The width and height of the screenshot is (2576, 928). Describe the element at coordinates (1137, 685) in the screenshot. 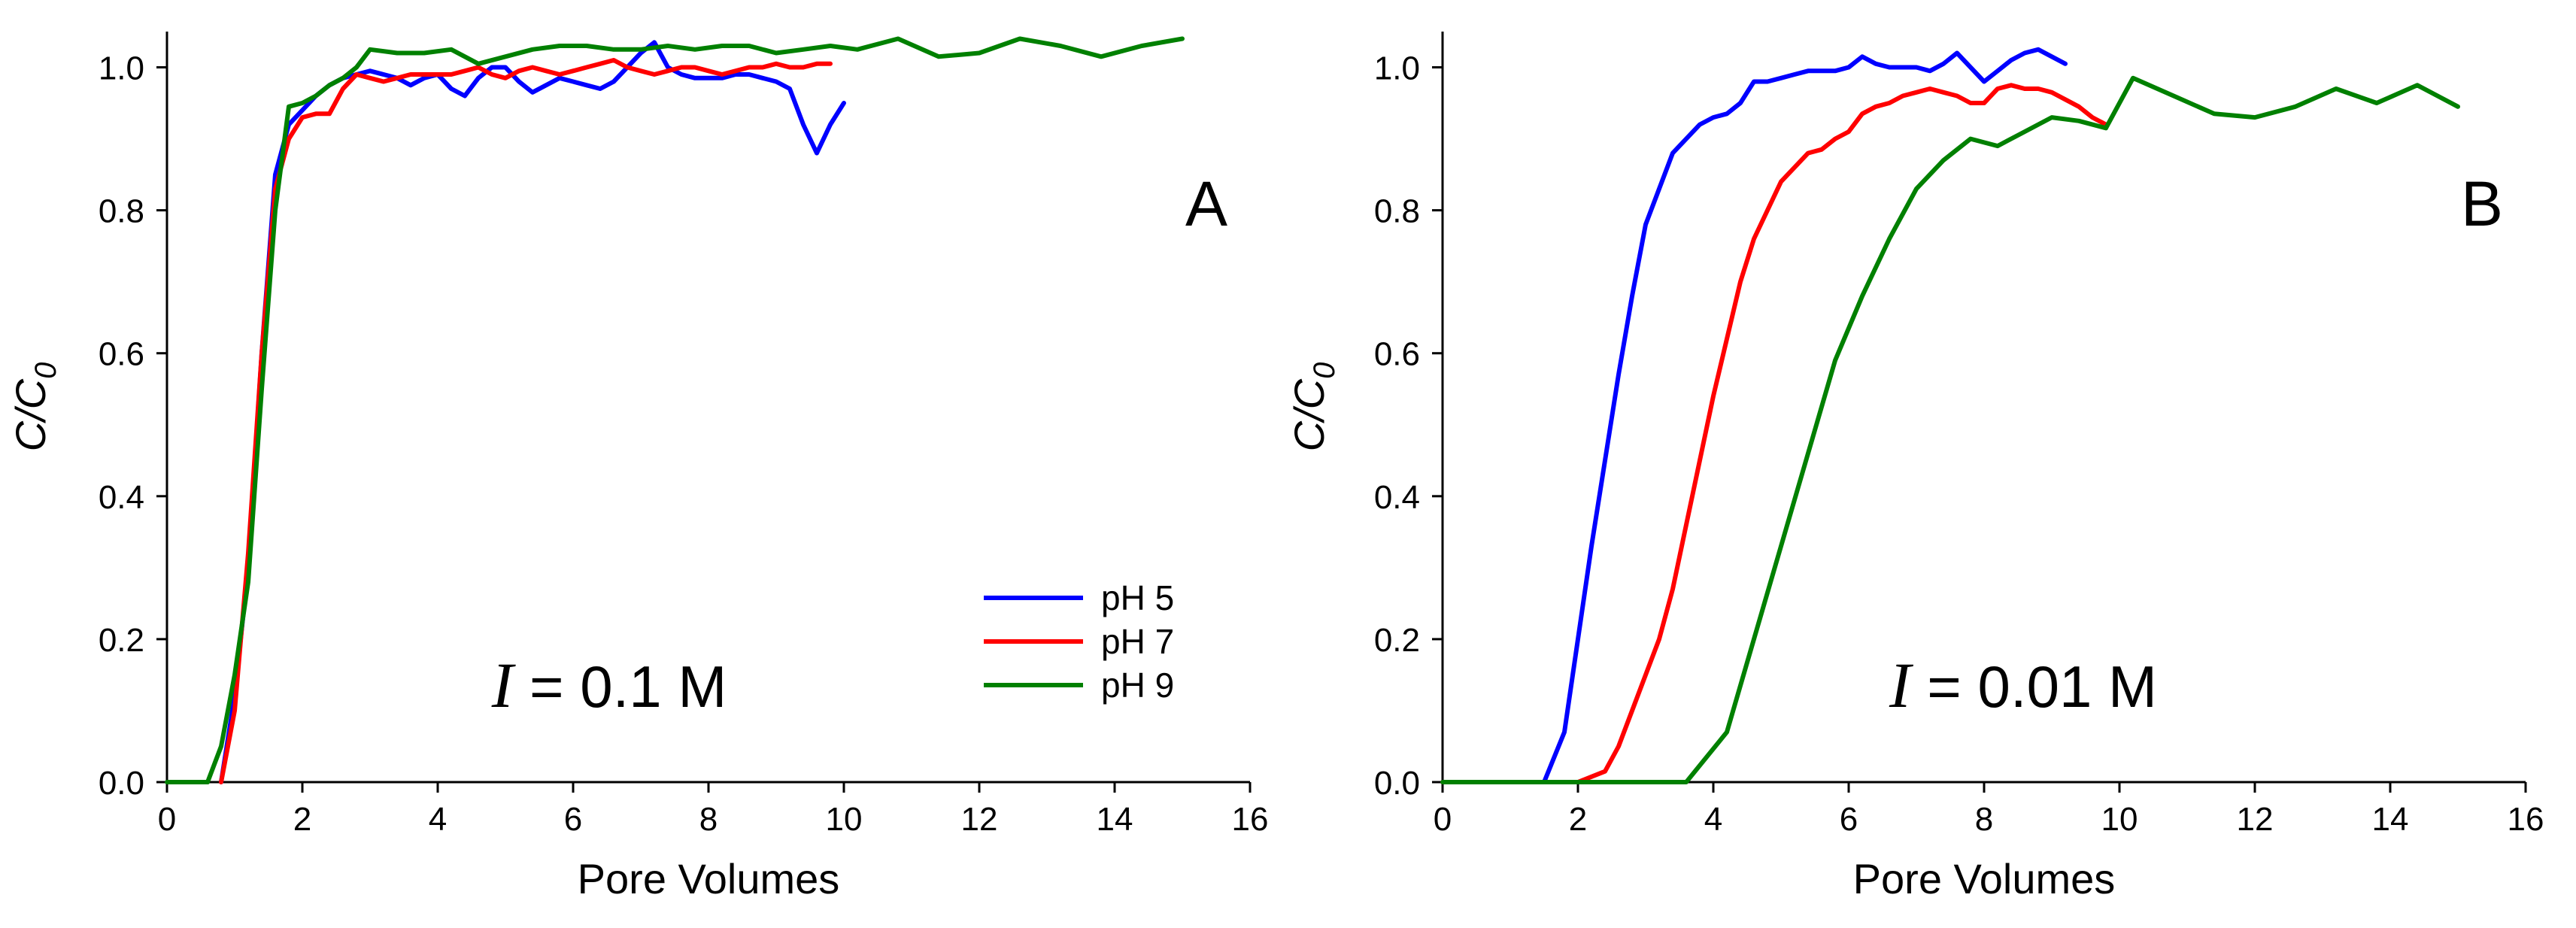

I see `legend-label: pH 9` at that location.